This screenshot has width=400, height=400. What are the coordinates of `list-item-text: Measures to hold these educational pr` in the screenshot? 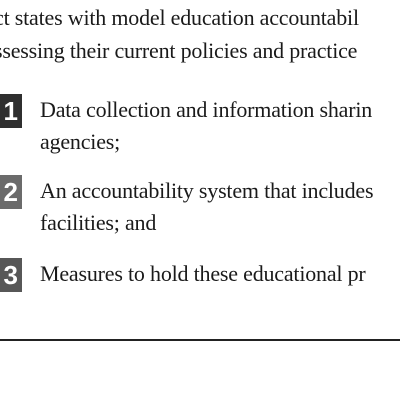 It's located at (203, 274).